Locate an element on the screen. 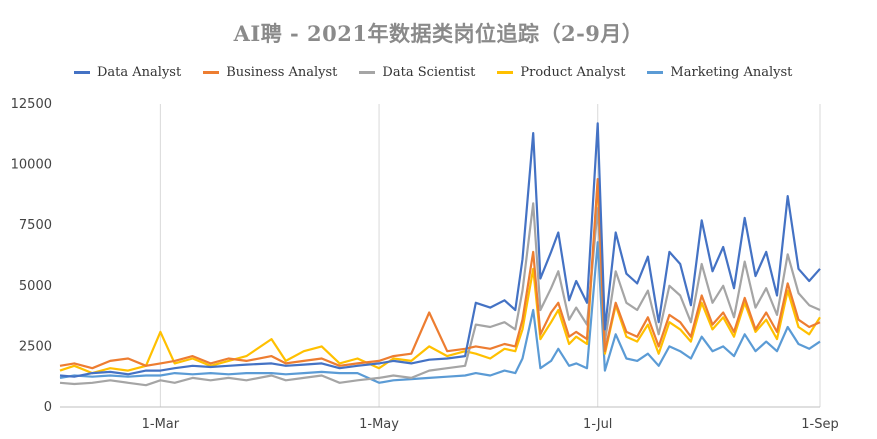  legend-label: Data Analyst is located at coordinates (139, 72).